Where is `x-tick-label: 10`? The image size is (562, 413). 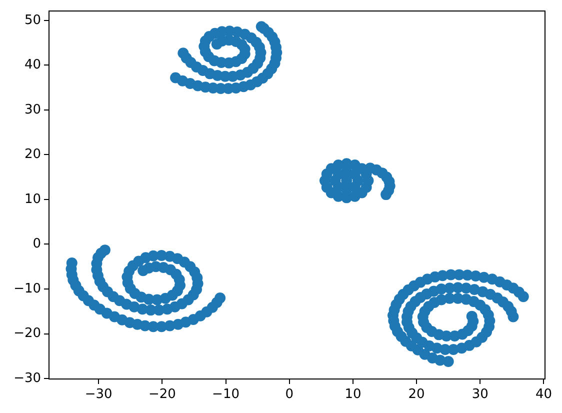
x-tick-label: 10 is located at coordinates (353, 394).